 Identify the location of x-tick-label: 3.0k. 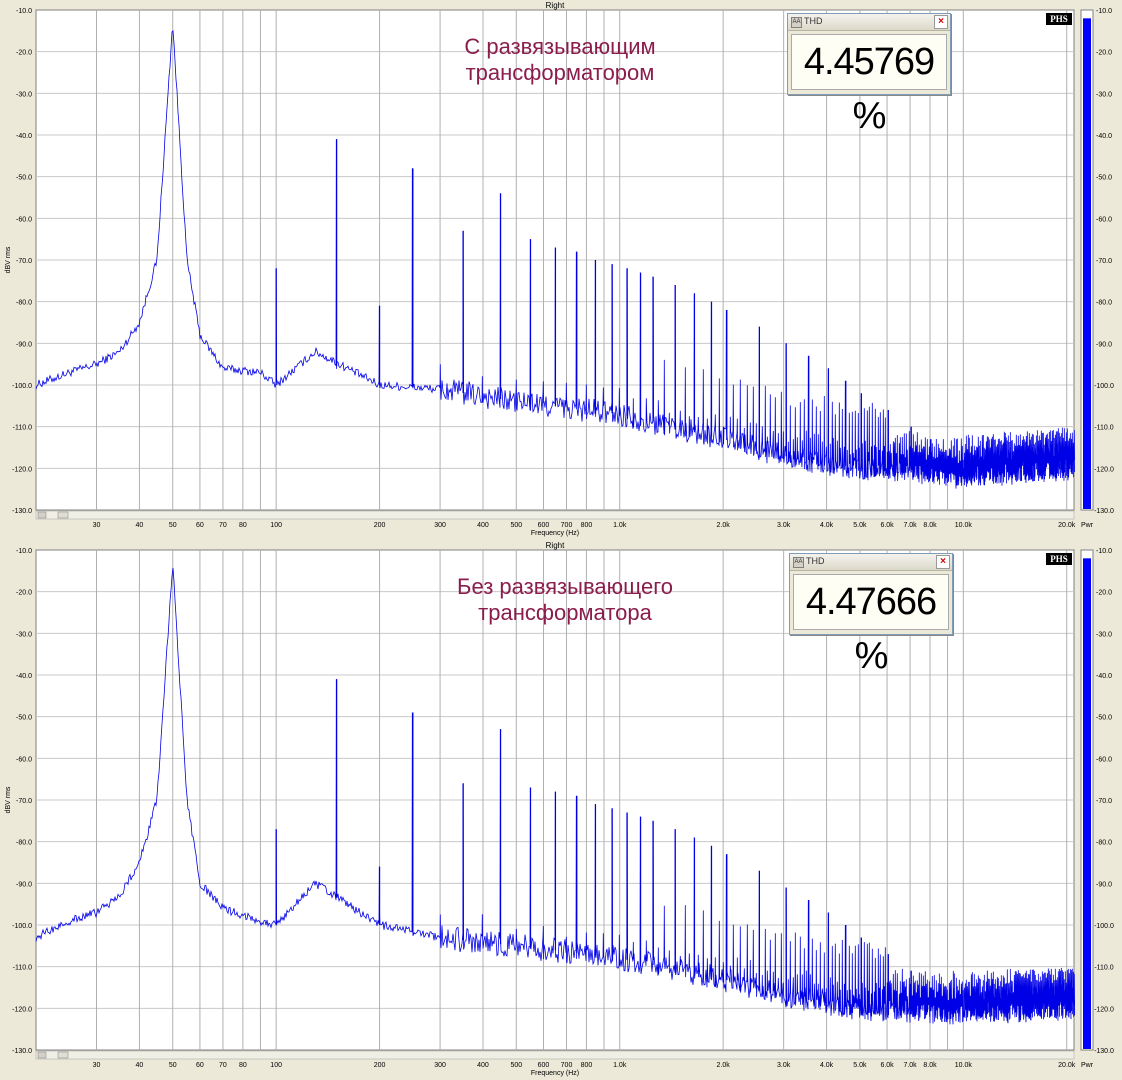
(784, 525).